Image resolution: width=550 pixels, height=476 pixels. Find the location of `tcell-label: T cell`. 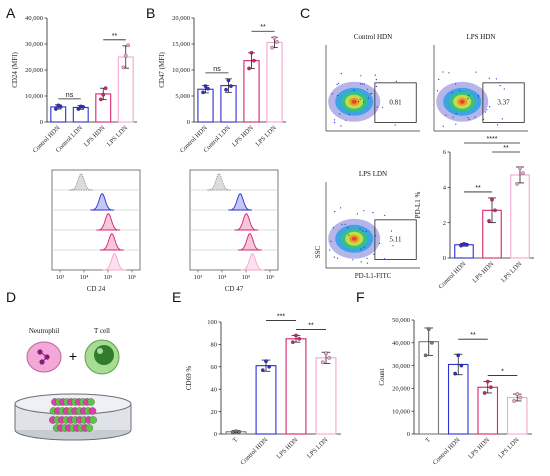

tcell-label: T cell is located at coordinates (102, 331).